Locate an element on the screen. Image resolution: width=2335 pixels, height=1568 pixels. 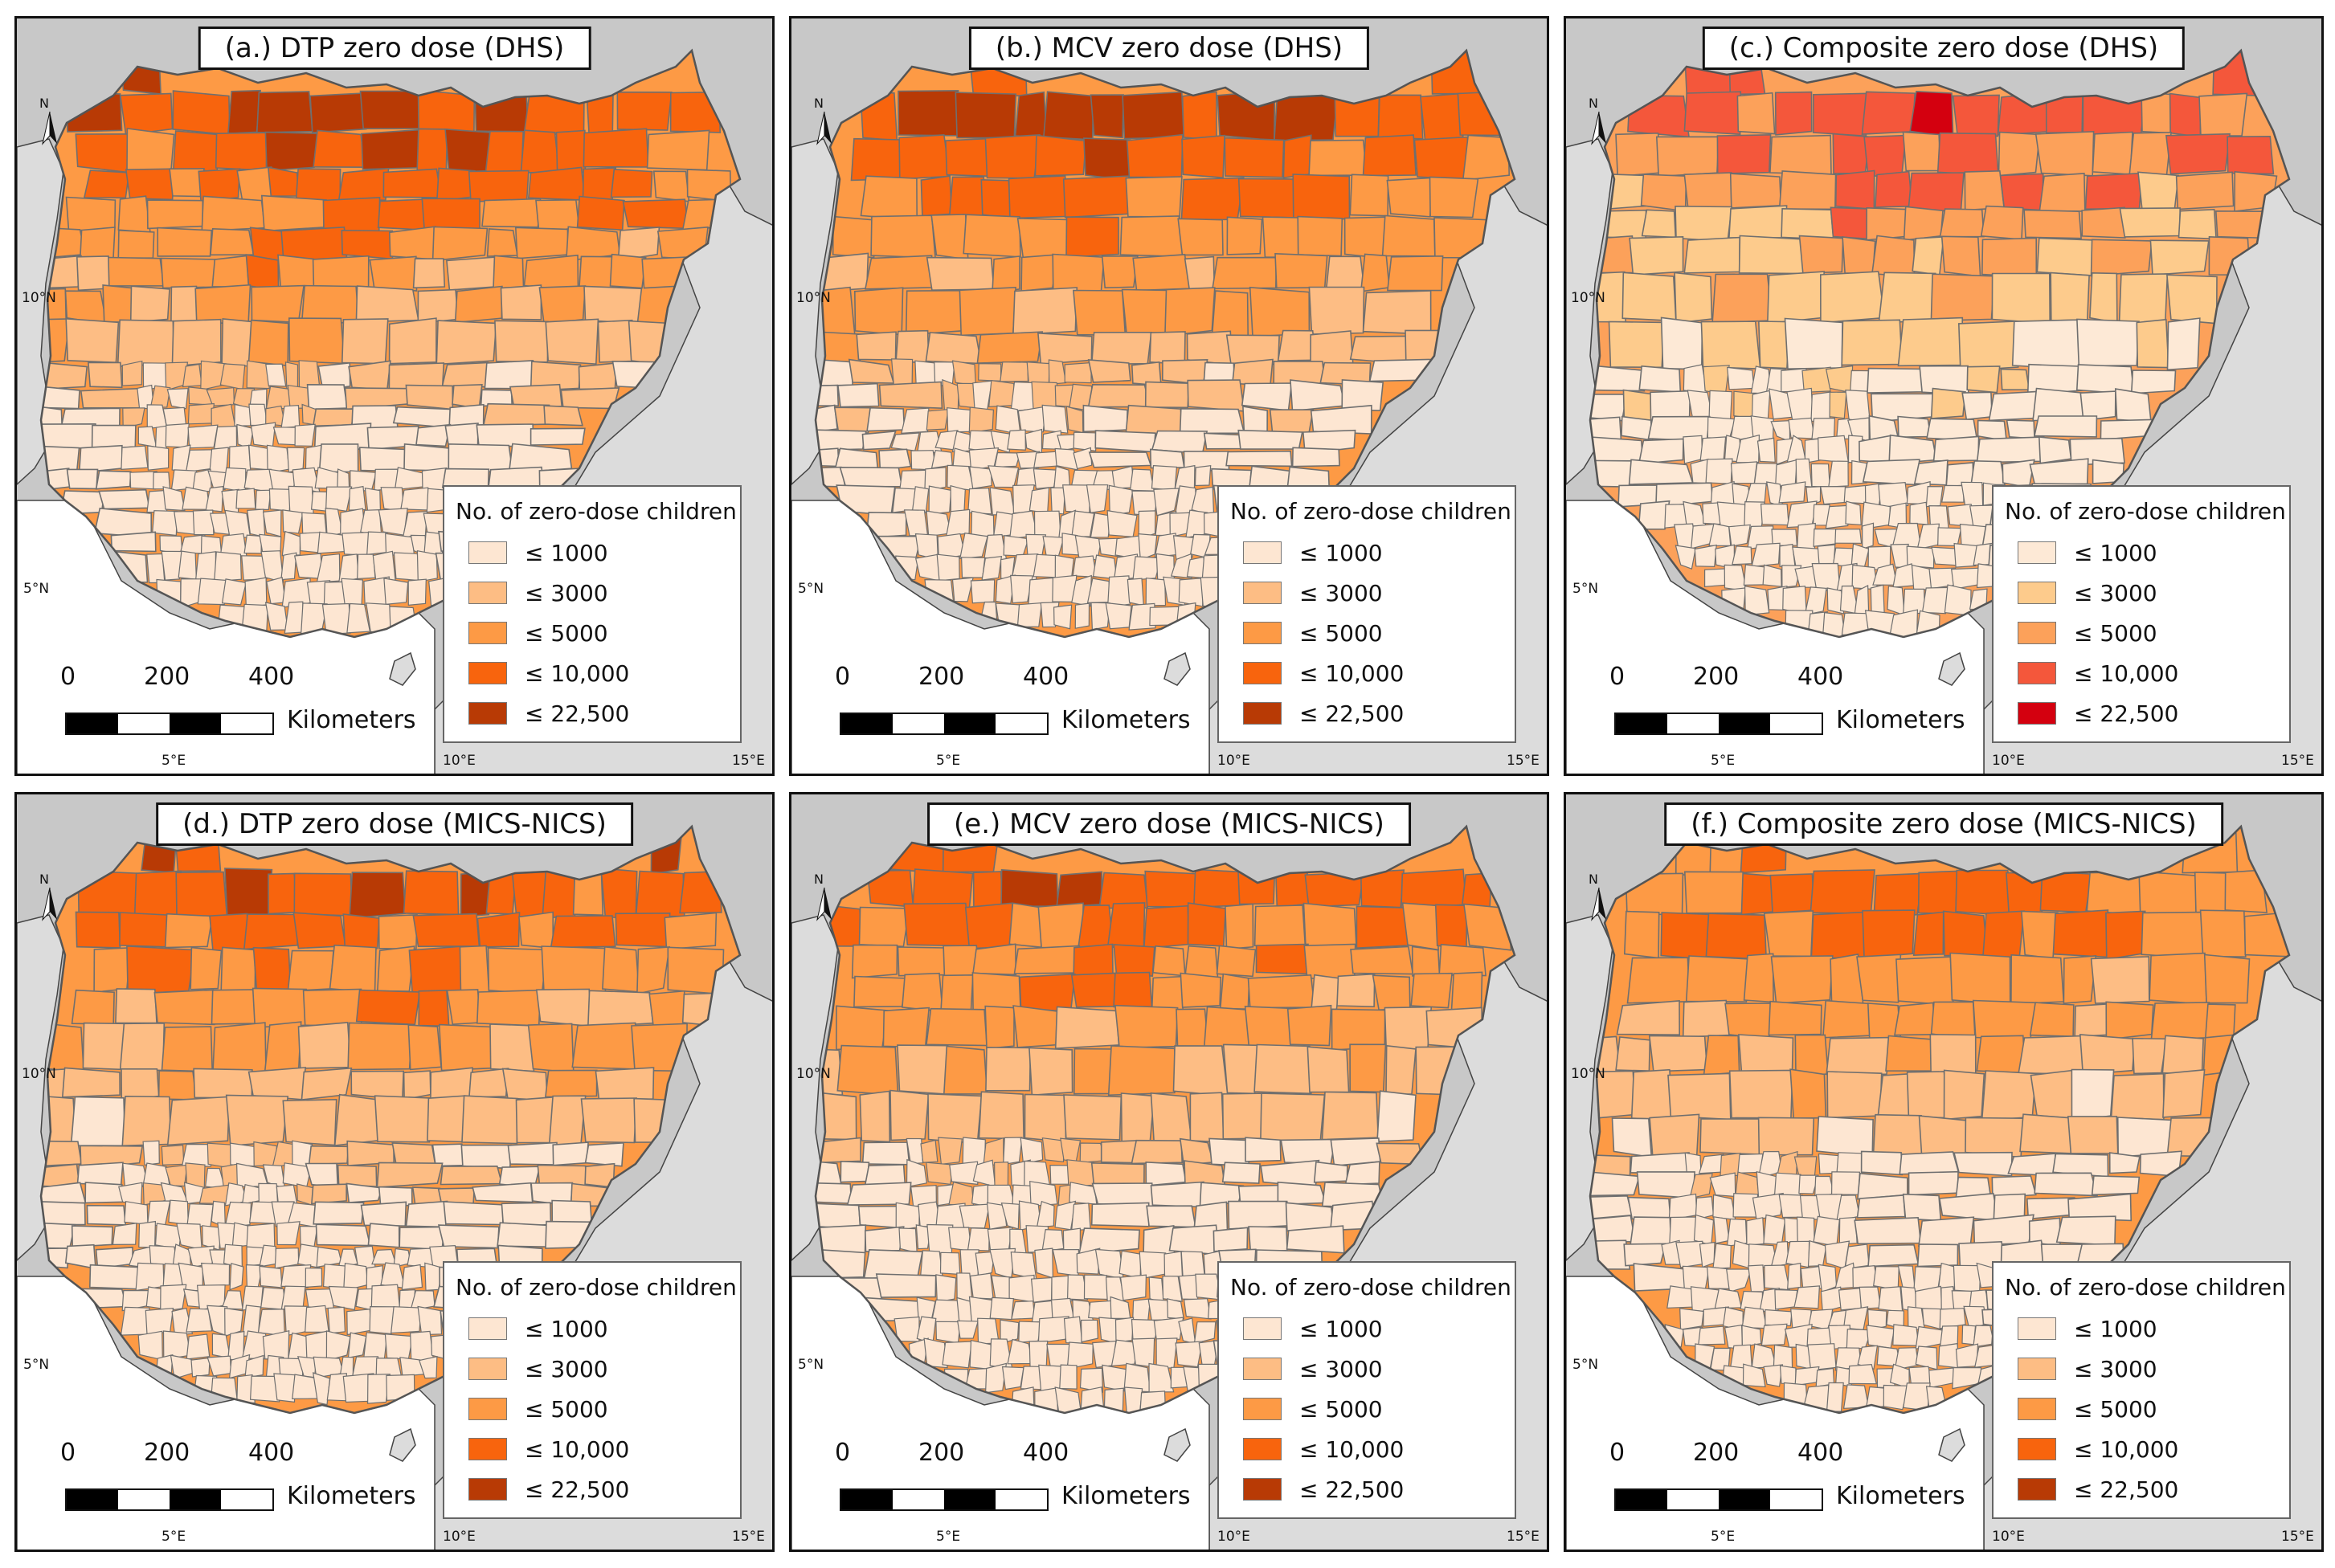
north-arrow-label: N is located at coordinates (44, 103).